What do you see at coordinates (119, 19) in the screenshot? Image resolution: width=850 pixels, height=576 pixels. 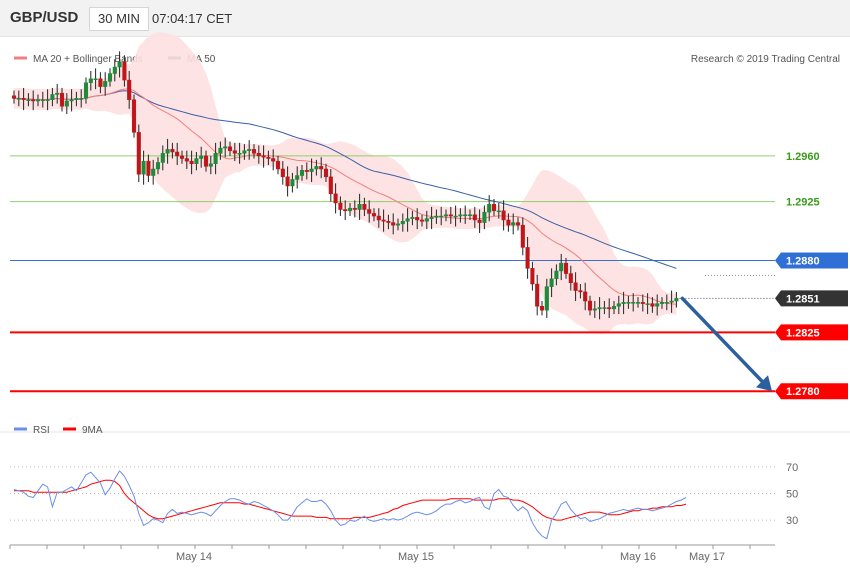 I see `timeframe-button: 30 MIN` at bounding box center [119, 19].